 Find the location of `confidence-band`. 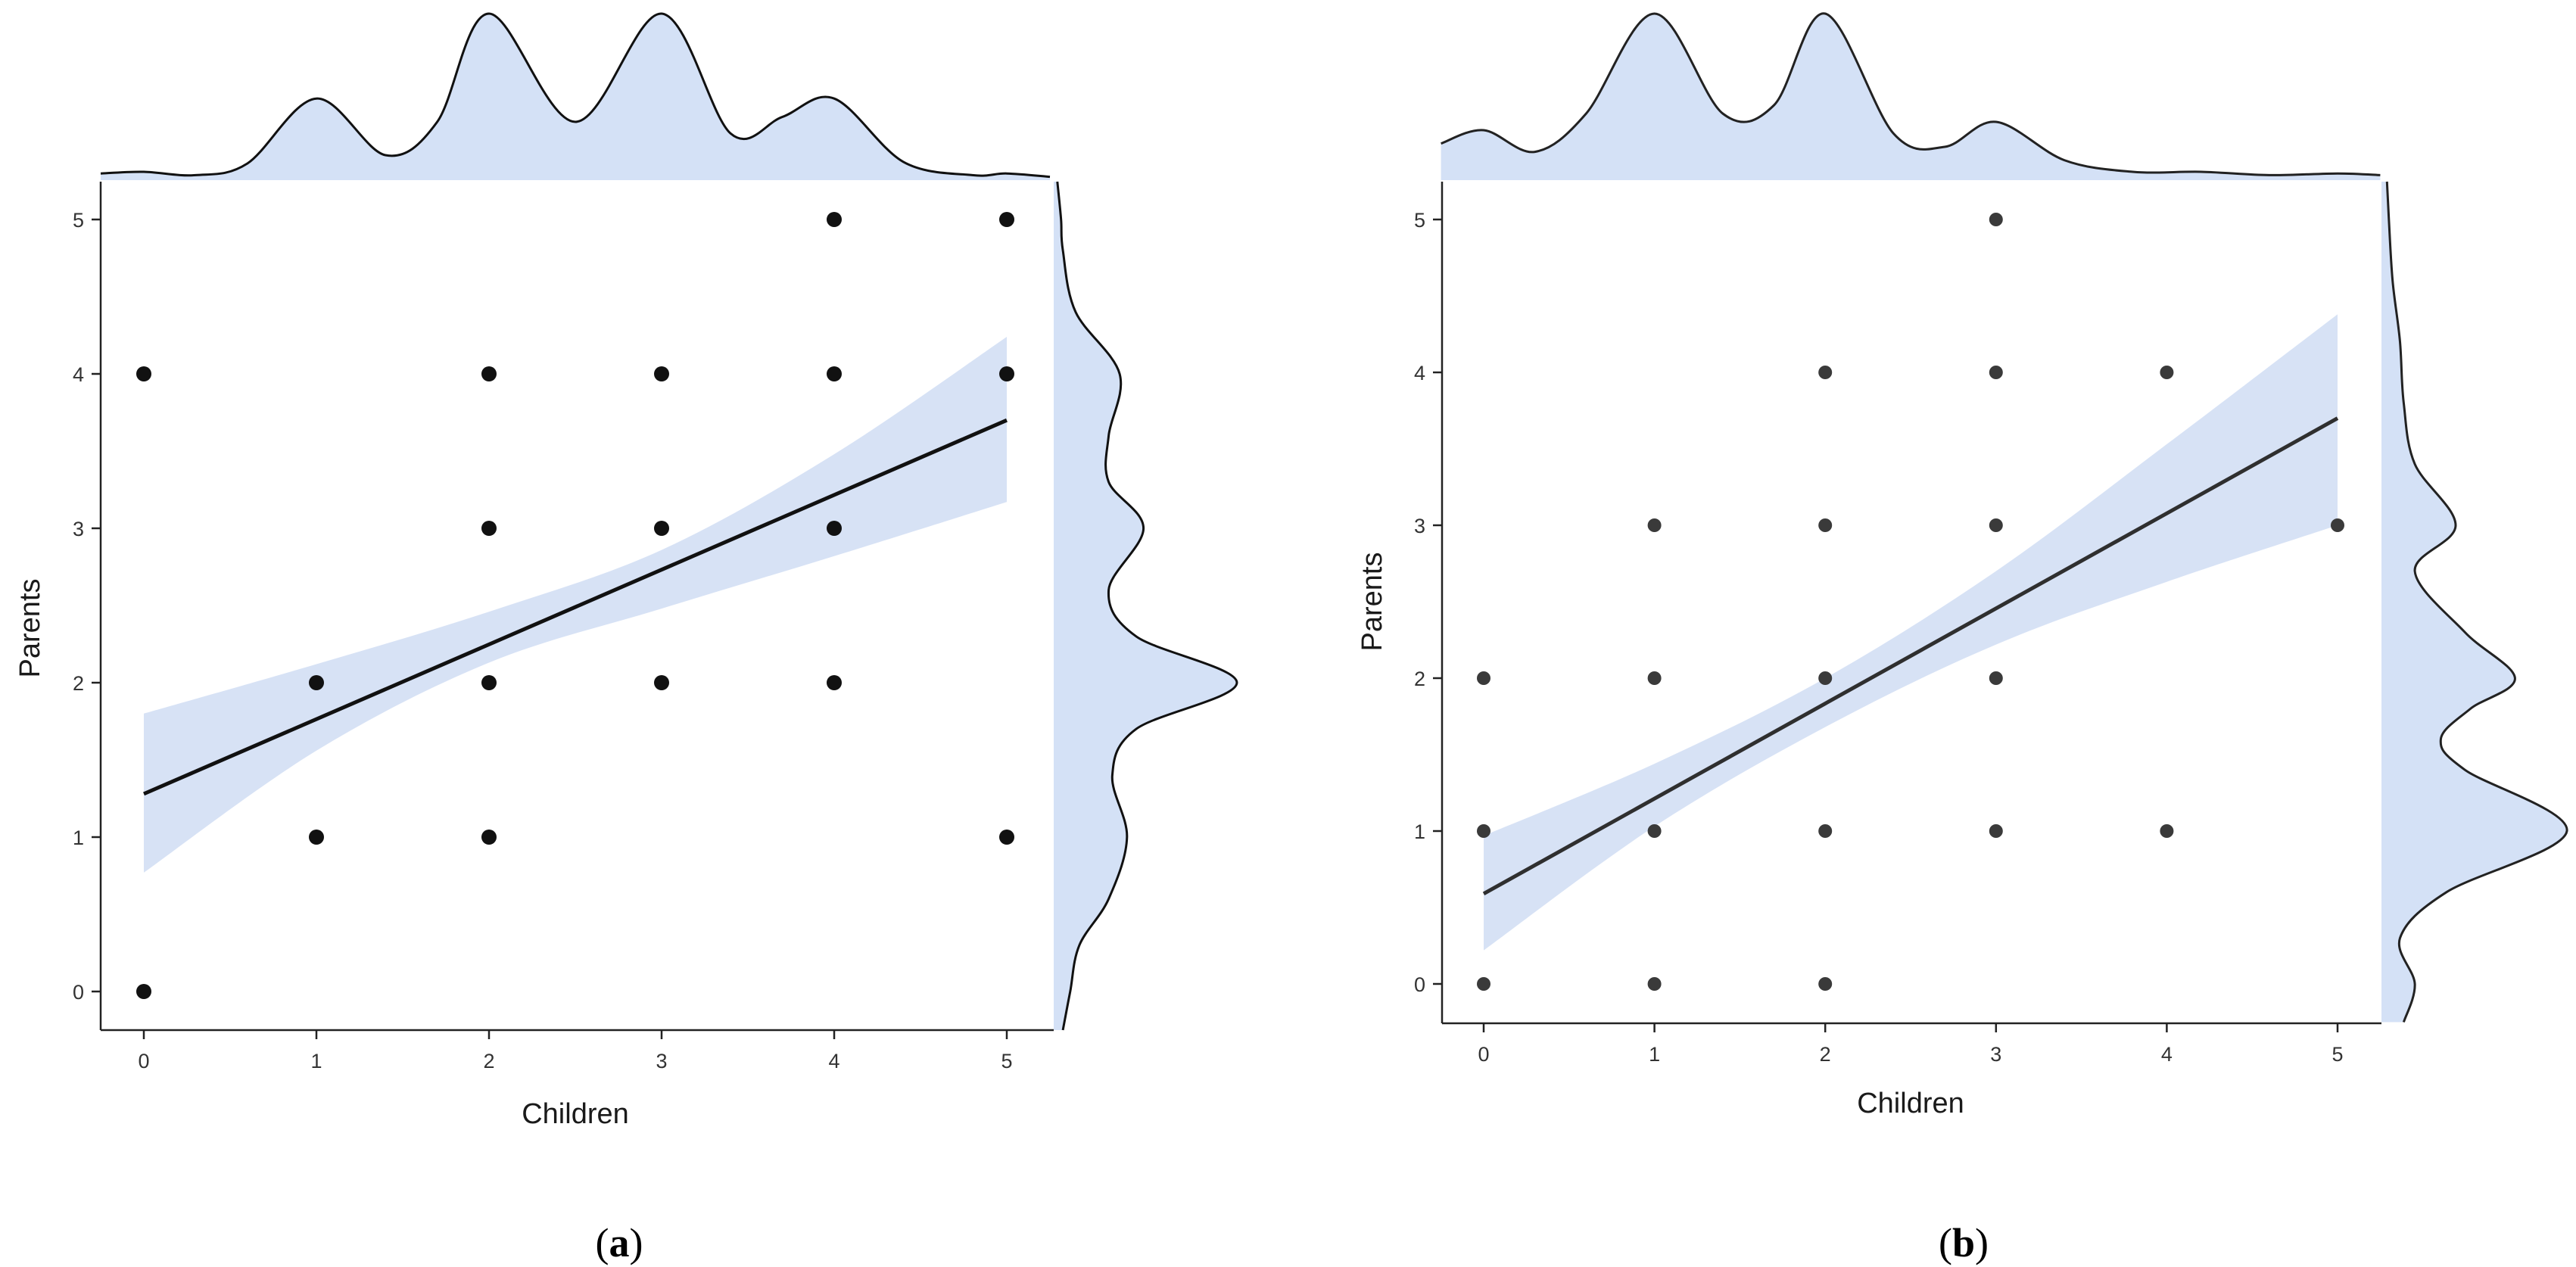

confidence-band is located at coordinates (575, 605).